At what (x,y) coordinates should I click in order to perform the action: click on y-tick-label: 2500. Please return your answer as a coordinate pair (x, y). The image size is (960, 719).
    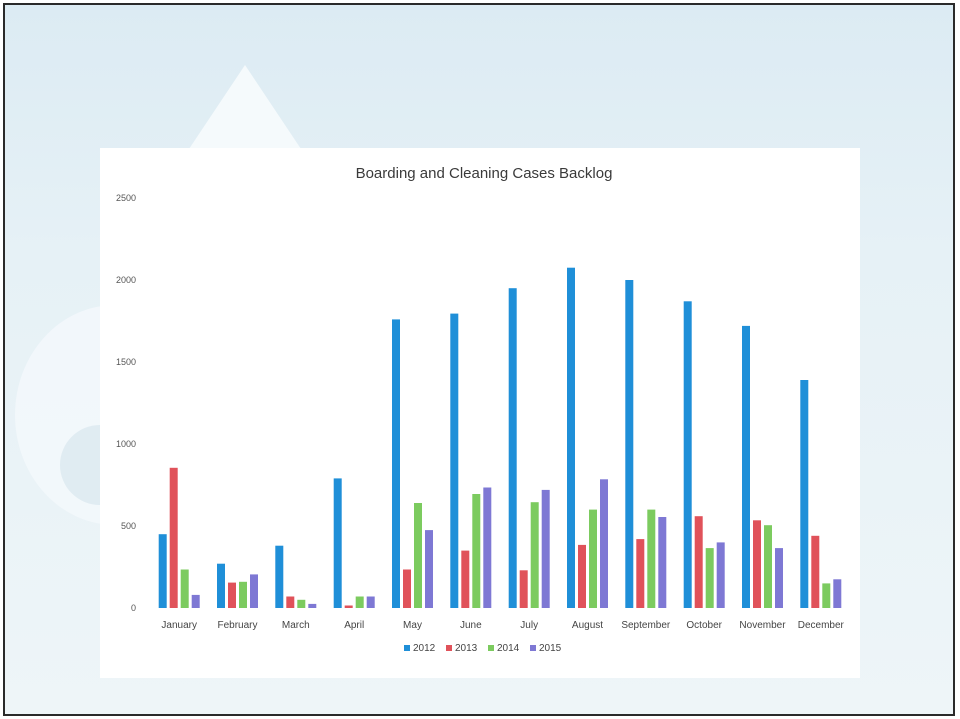
    Looking at the image, I should click on (126, 198).